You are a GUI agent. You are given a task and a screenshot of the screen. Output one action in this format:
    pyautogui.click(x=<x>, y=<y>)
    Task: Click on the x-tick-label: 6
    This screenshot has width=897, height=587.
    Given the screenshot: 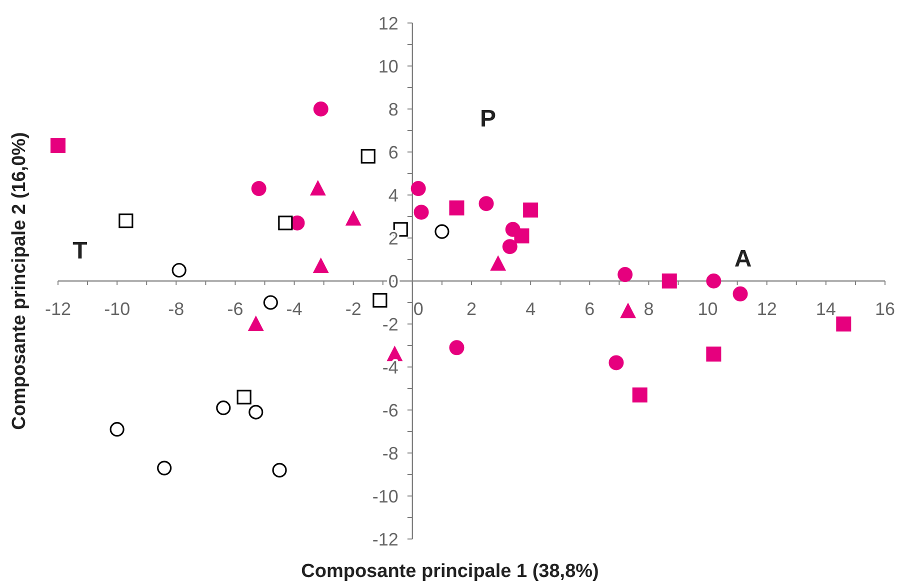 What is the action you would take?
    pyautogui.click(x=589, y=309)
    